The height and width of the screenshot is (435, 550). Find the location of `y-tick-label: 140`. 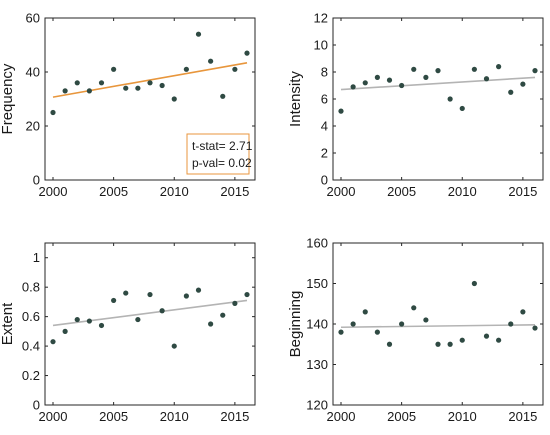

y-tick-label: 140 is located at coordinates (317, 324).